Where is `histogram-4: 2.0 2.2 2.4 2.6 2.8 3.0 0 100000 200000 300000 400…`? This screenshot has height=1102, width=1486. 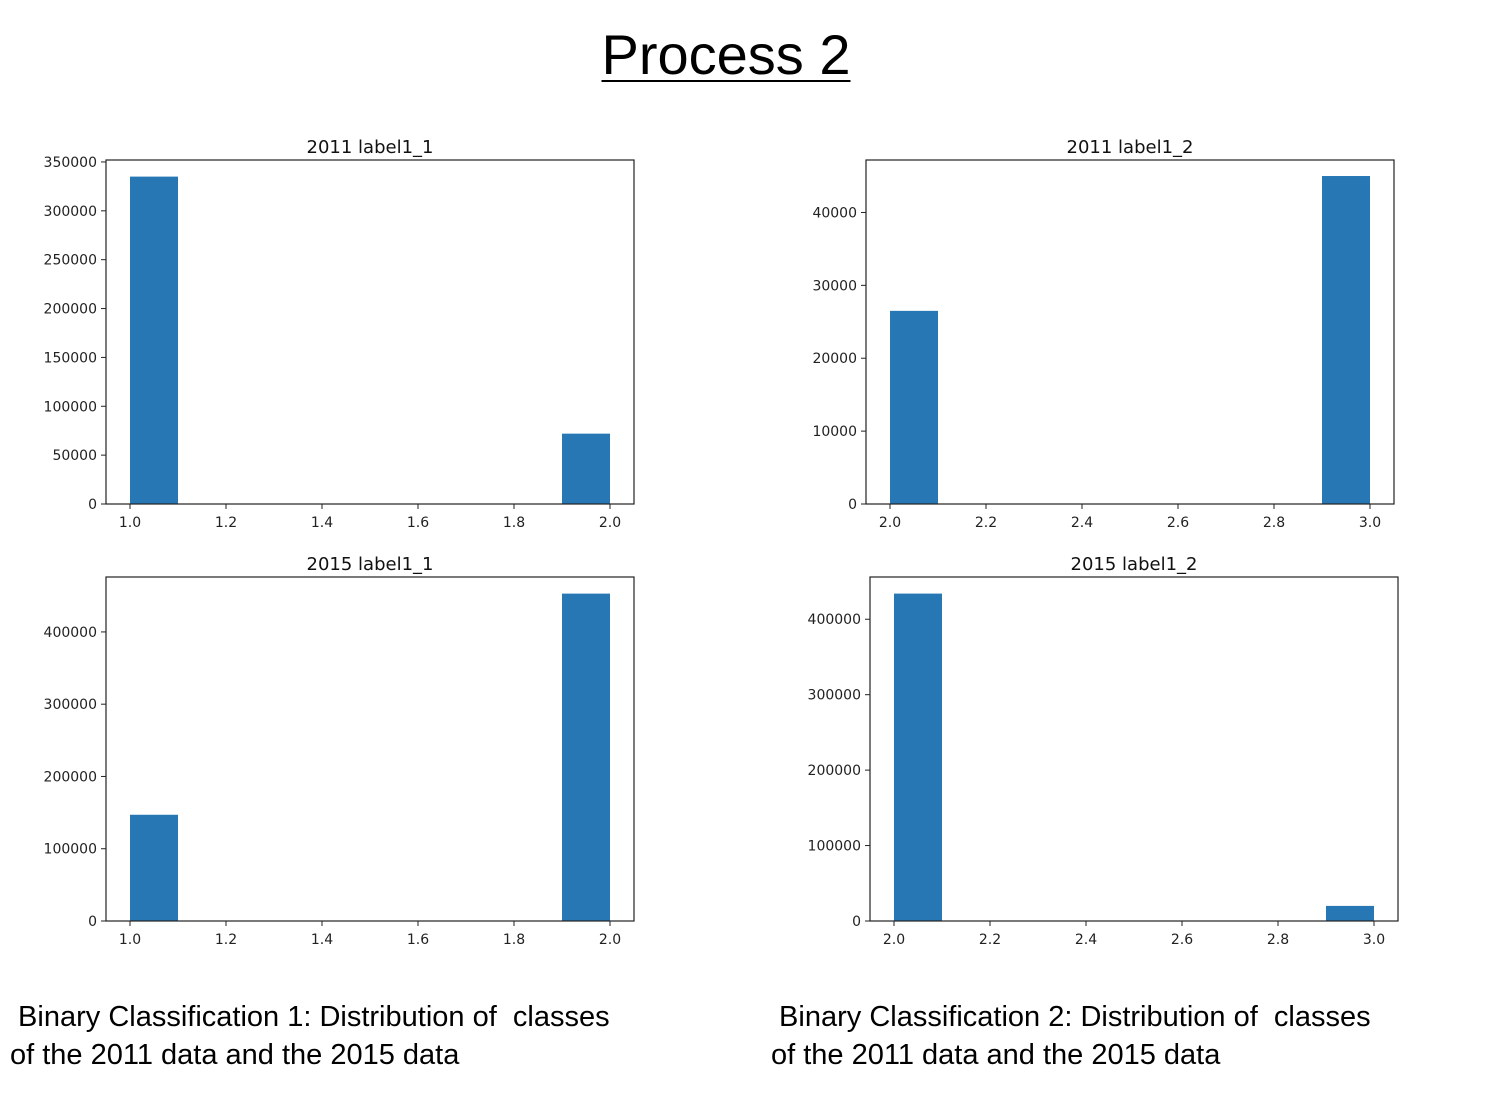 histogram-4: 2.0 2.2 2.4 2.6 2.8 3.0 0 100000 200000 300000 400… is located at coordinates (1103, 751).